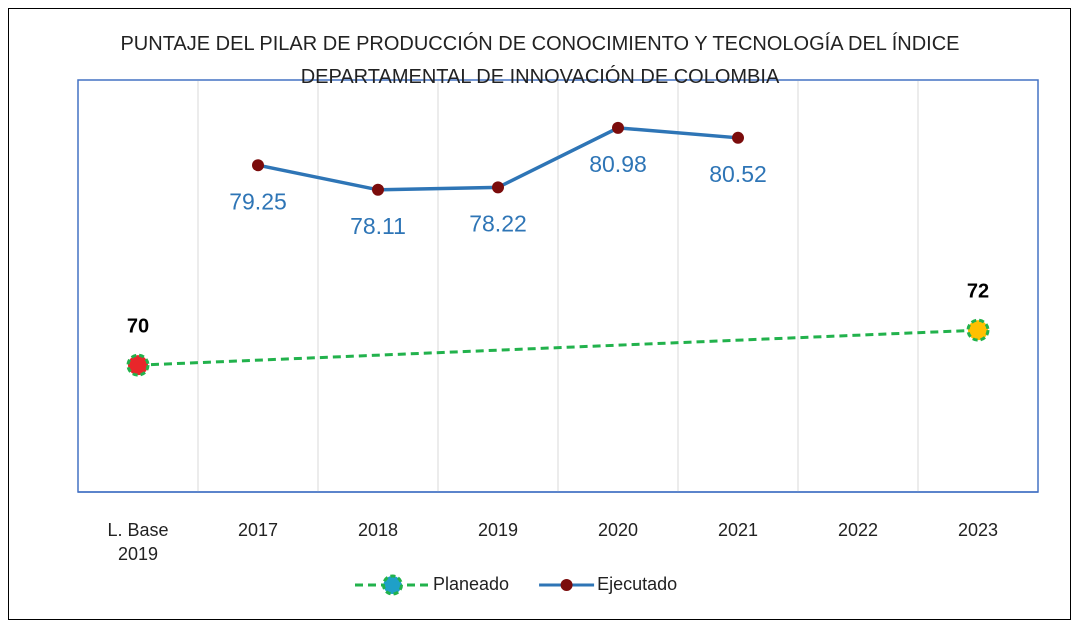  Describe the element at coordinates (858, 530) in the screenshot. I see `x-tick-label: 2022` at that location.